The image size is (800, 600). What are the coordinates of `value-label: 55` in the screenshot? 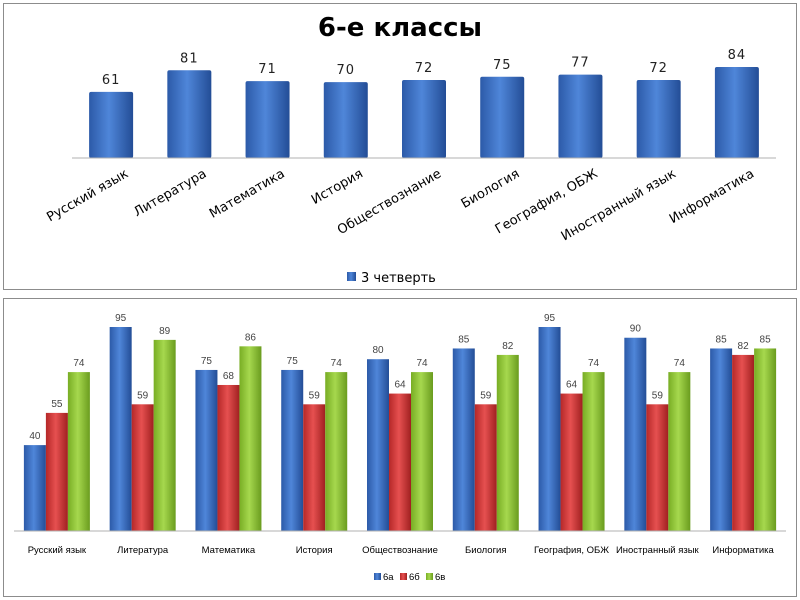 It's located at (57, 404).